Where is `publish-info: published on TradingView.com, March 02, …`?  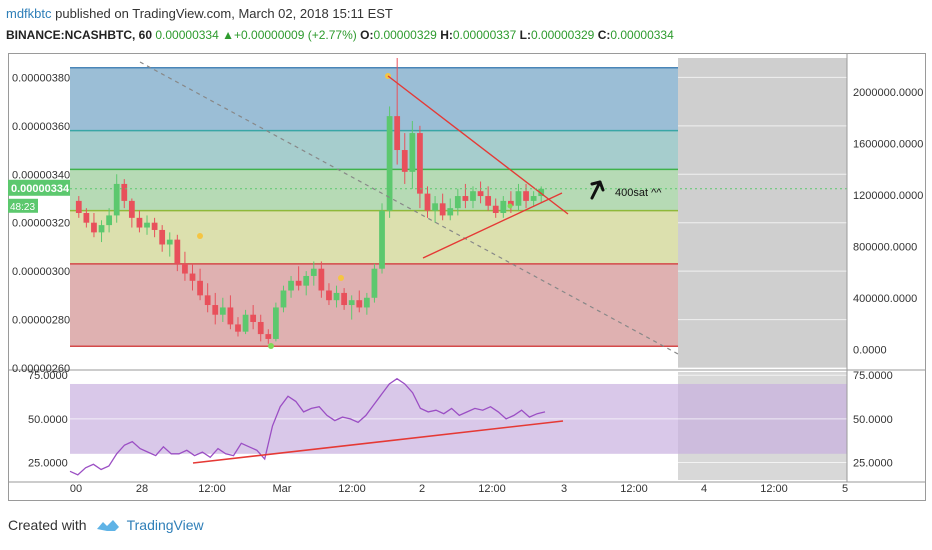 publish-info: published on TradingView.com, March 02, … is located at coordinates (222, 13).